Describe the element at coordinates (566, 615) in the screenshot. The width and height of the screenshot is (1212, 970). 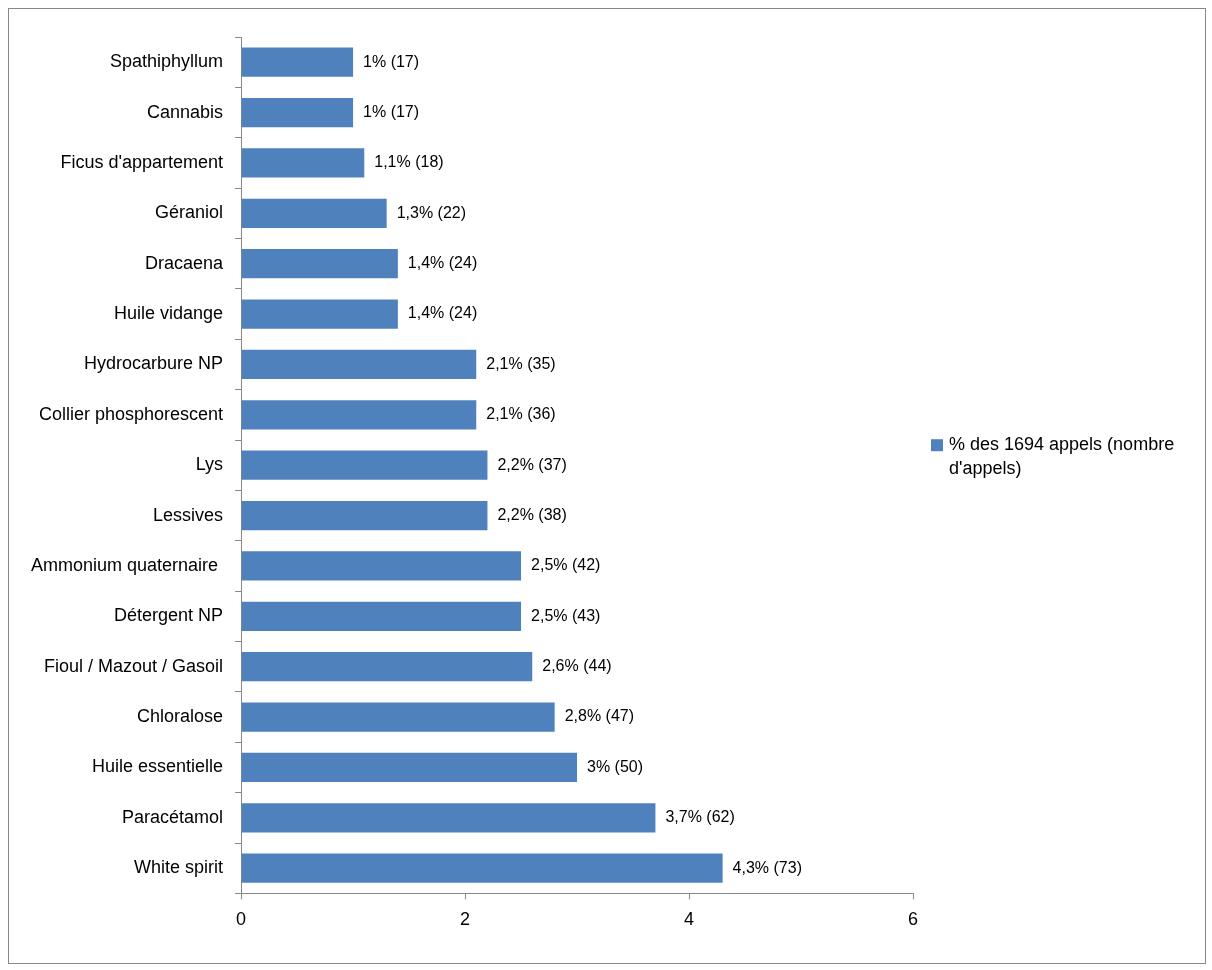
I see `data-label: 2,5% (43)` at that location.